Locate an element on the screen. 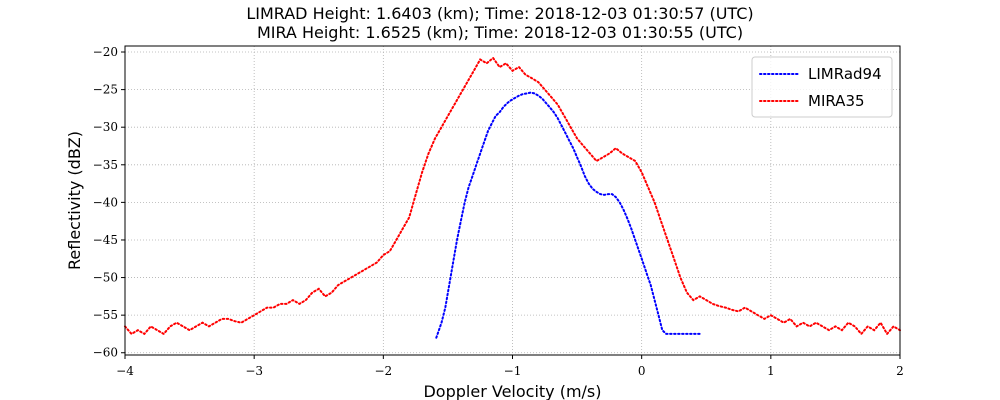  x-tick-label: −1 is located at coordinates (513, 371).